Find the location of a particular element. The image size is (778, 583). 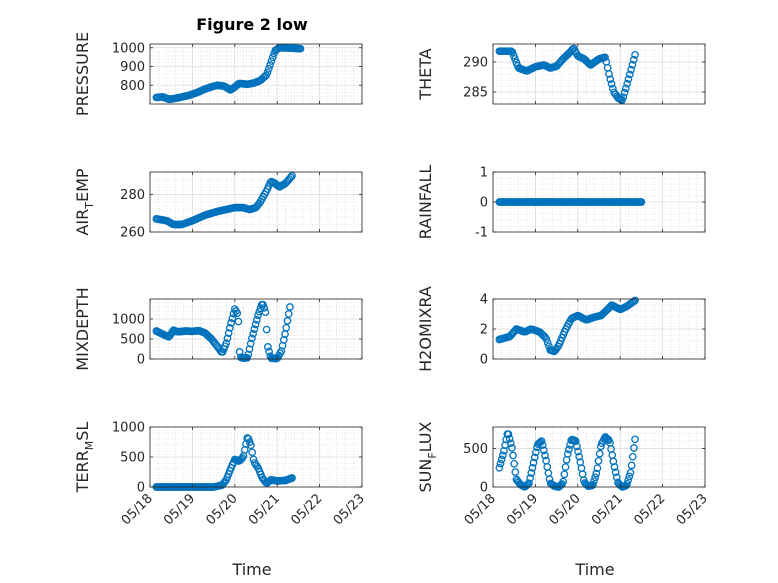

y-tick-label: 800 is located at coordinates (132, 86).